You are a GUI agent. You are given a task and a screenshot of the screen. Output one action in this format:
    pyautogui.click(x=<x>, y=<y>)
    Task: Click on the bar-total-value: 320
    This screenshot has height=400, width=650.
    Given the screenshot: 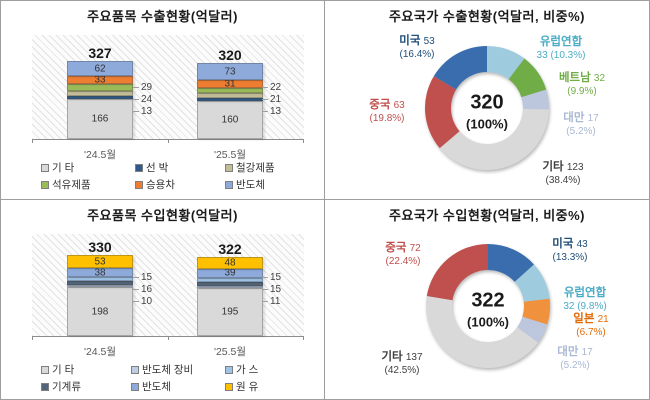 What is the action you would take?
    pyautogui.click(x=230, y=54)
    